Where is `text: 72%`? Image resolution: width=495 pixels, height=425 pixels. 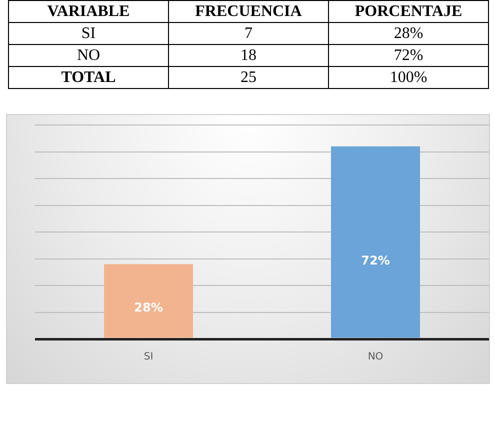 text: 72% is located at coordinates (409, 56).